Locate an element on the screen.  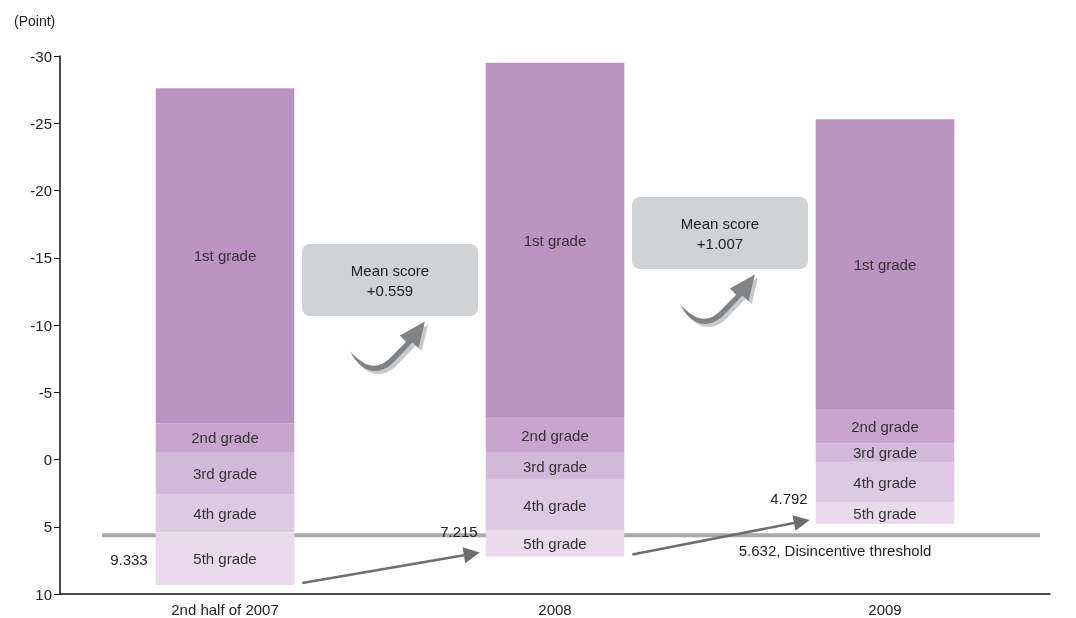
series-label: 2nd grade is located at coordinates (225, 438).